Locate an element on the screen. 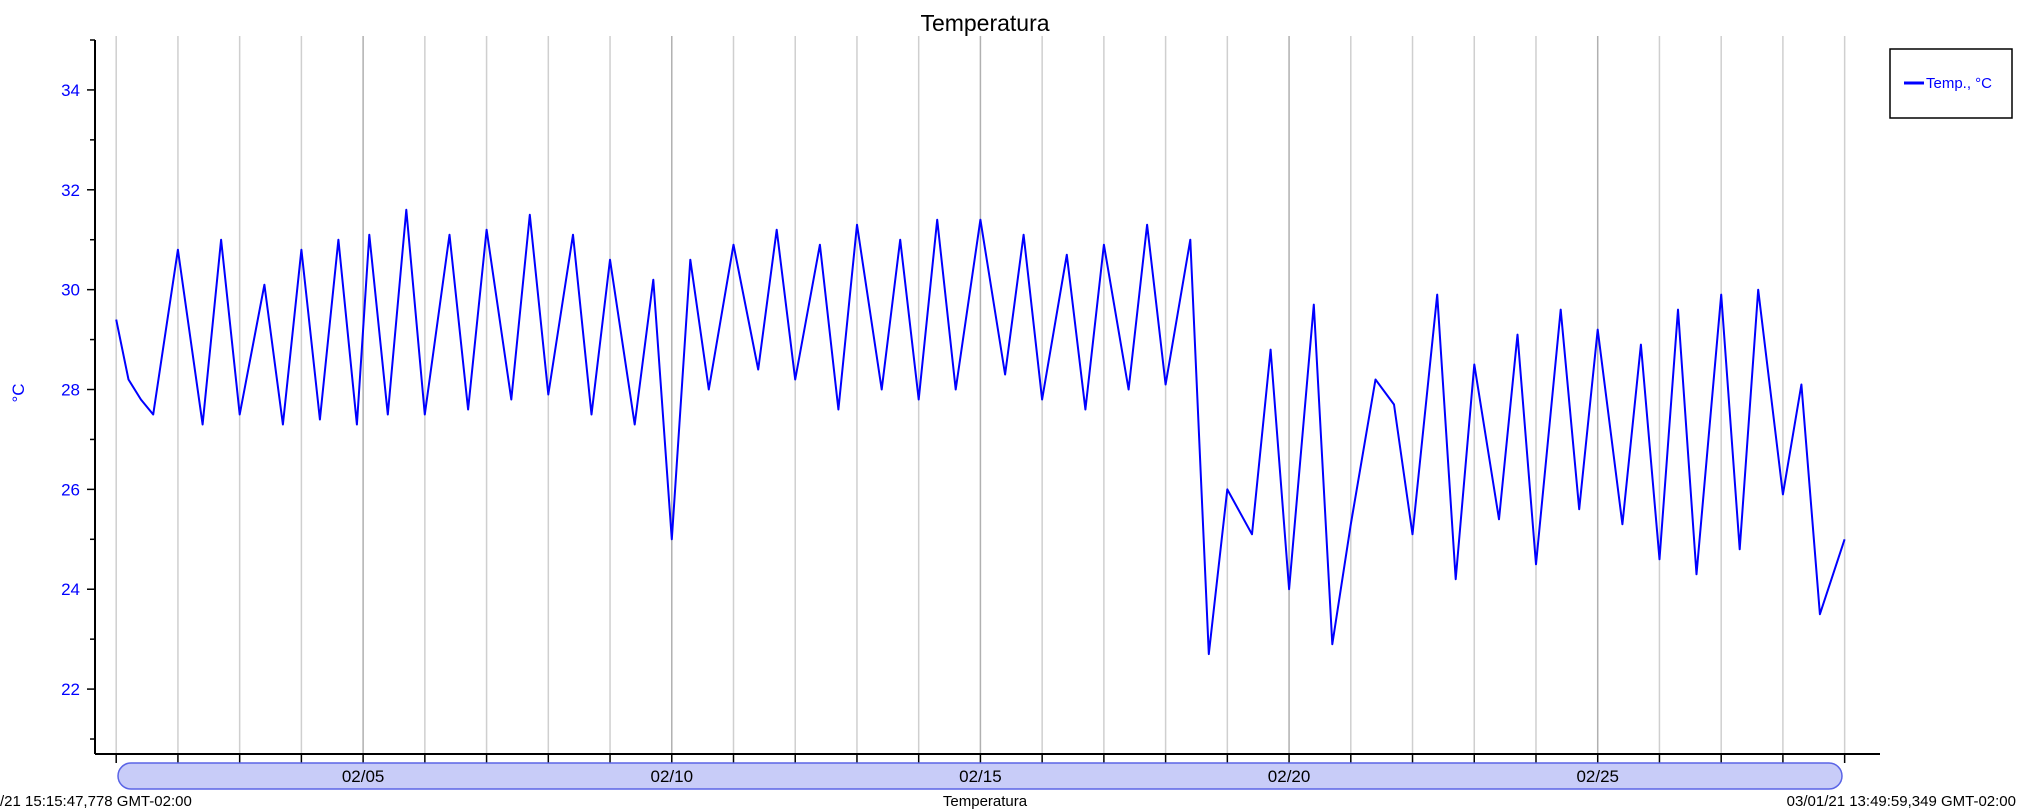 Image resolution: width=2018 pixels, height=810 pixels. y-tick-label: 26 is located at coordinates (70, 489).